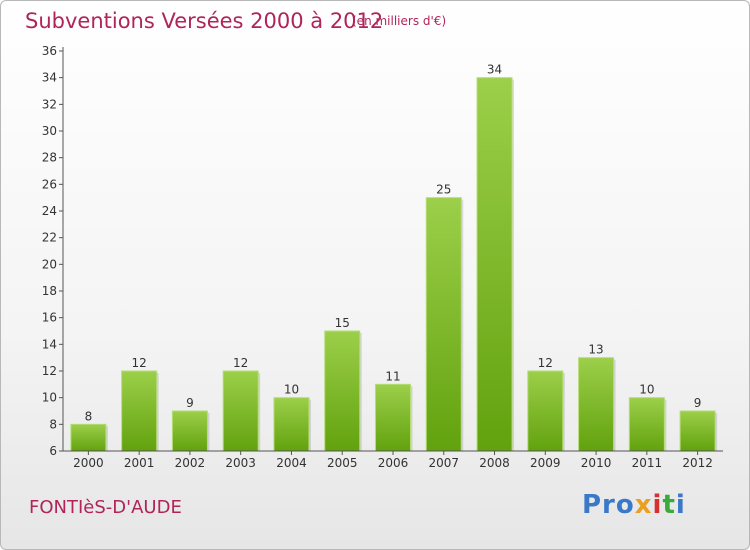 Image resolution: width=750 pixels, height=550 pixels. What do you see at coordinates (443, 324) in the screenshot?
I see `bar-2007` at bounding box center [443, 324].